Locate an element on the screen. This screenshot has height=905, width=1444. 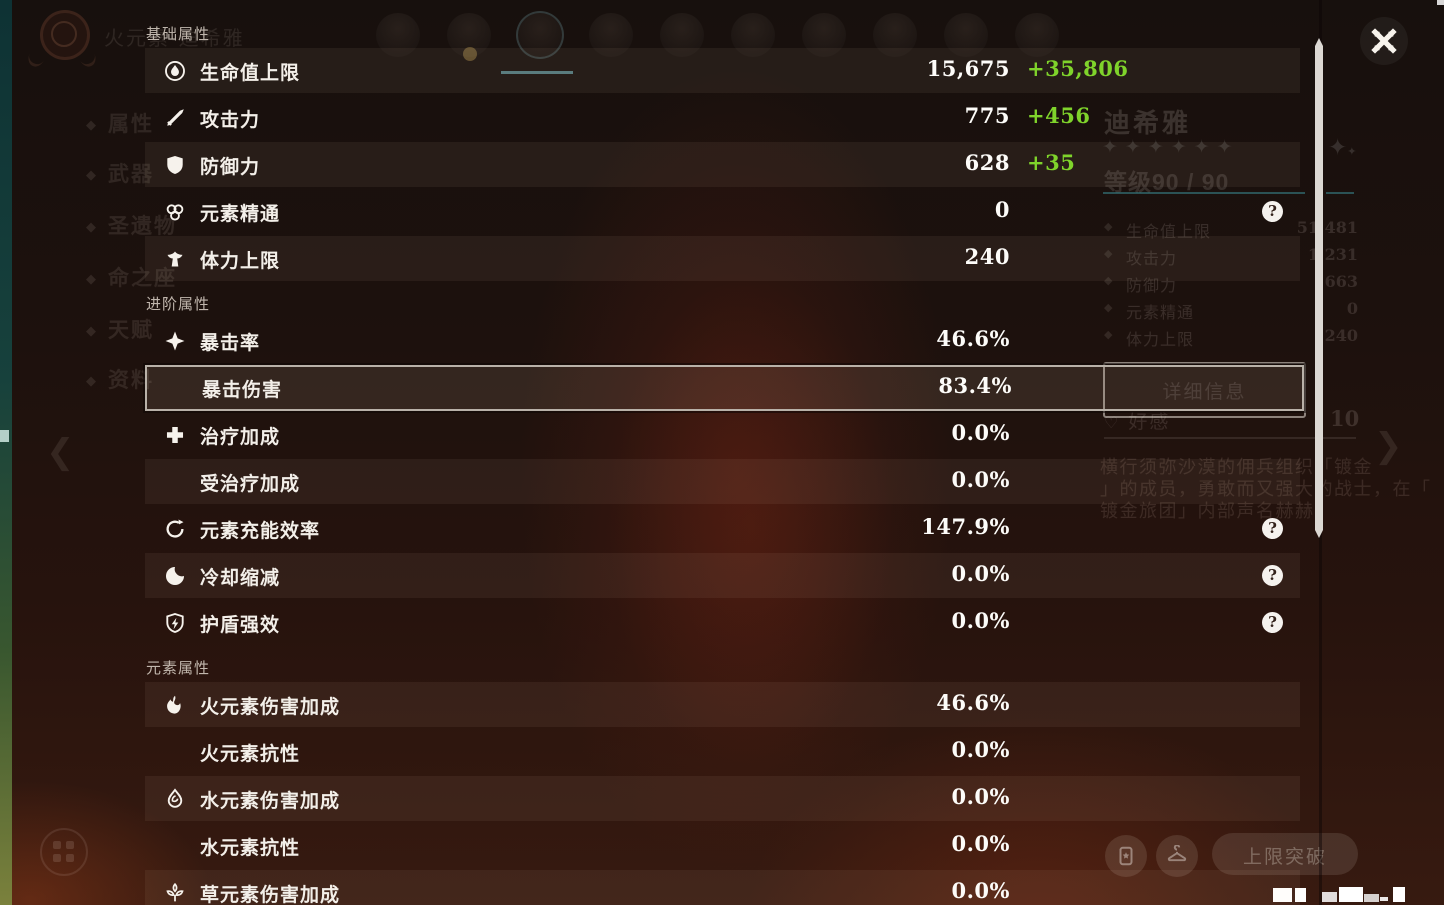
sidebar-item-2: ◆ 武器 is located at coordinates (120, 173).